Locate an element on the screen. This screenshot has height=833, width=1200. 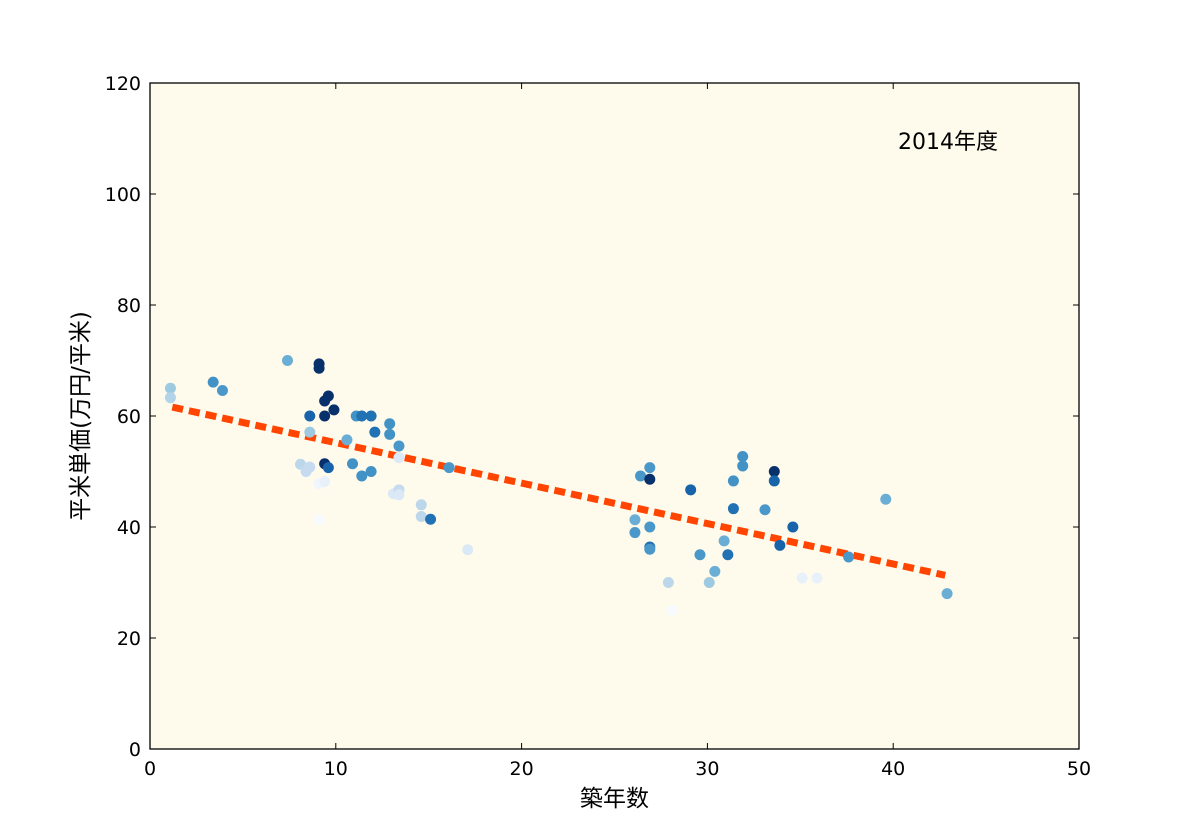
x-tick-label: 0 is located at coordinates (150, 769).